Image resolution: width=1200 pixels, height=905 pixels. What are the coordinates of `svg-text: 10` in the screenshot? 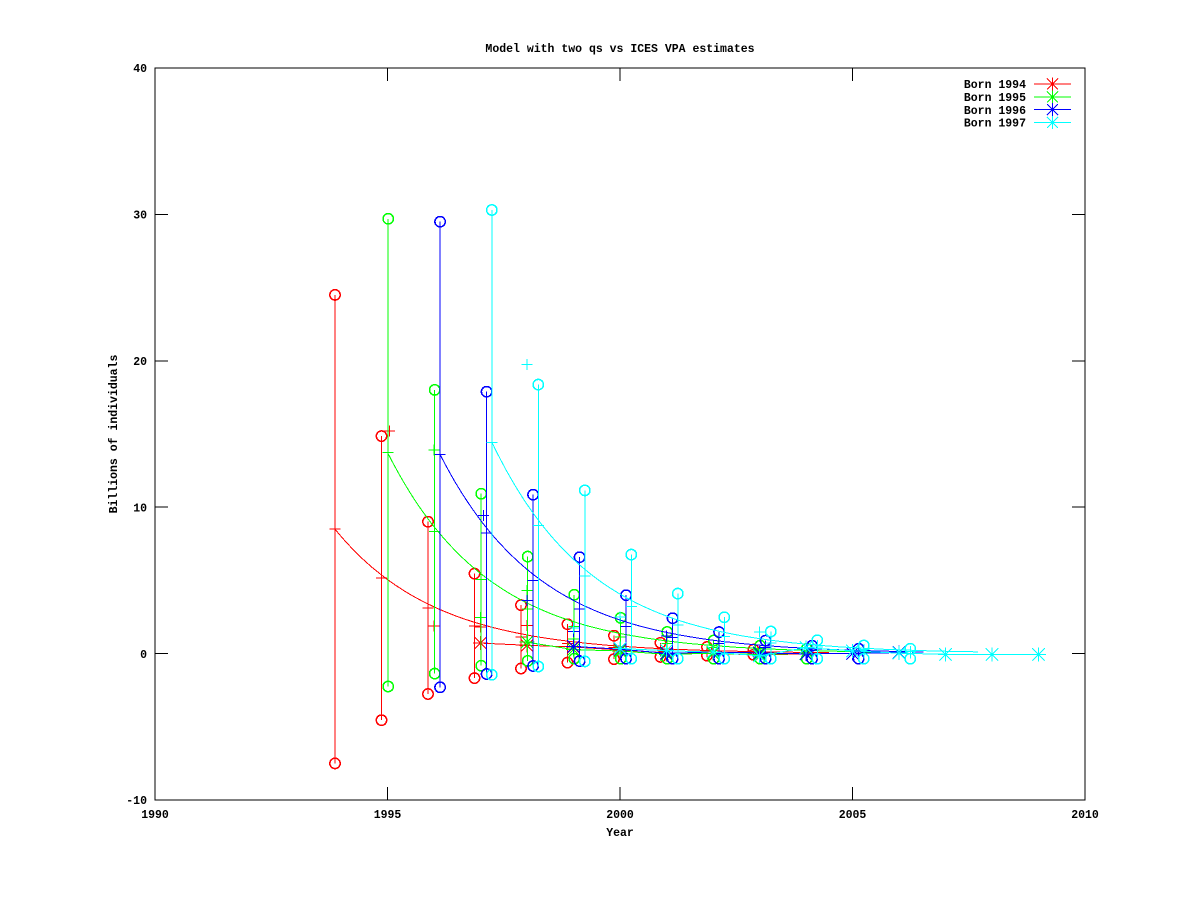 It's located at (140, 508).